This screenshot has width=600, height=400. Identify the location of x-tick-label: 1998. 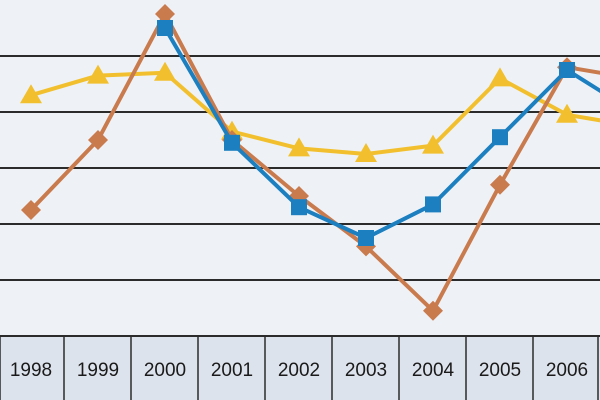
(31, 370).